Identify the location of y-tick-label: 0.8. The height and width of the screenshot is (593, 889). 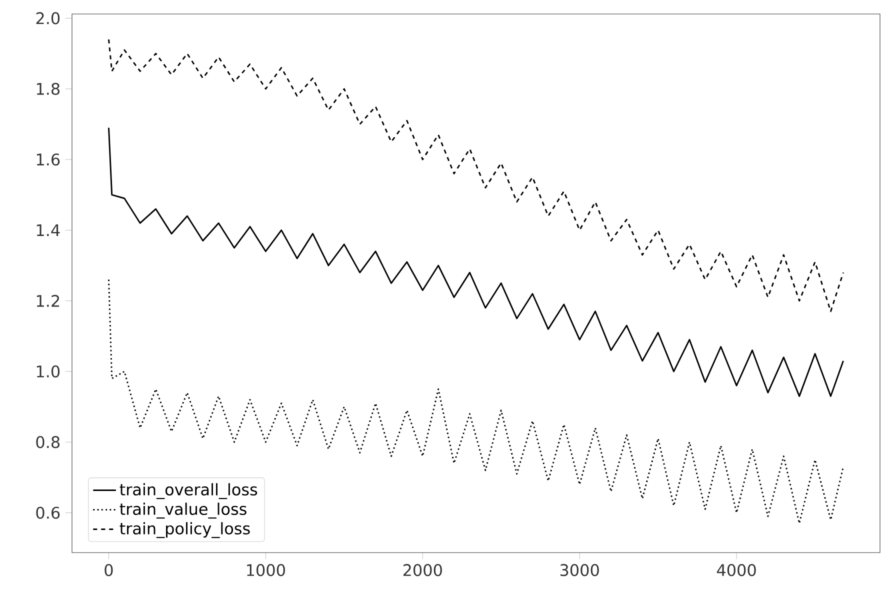
(48, 442).